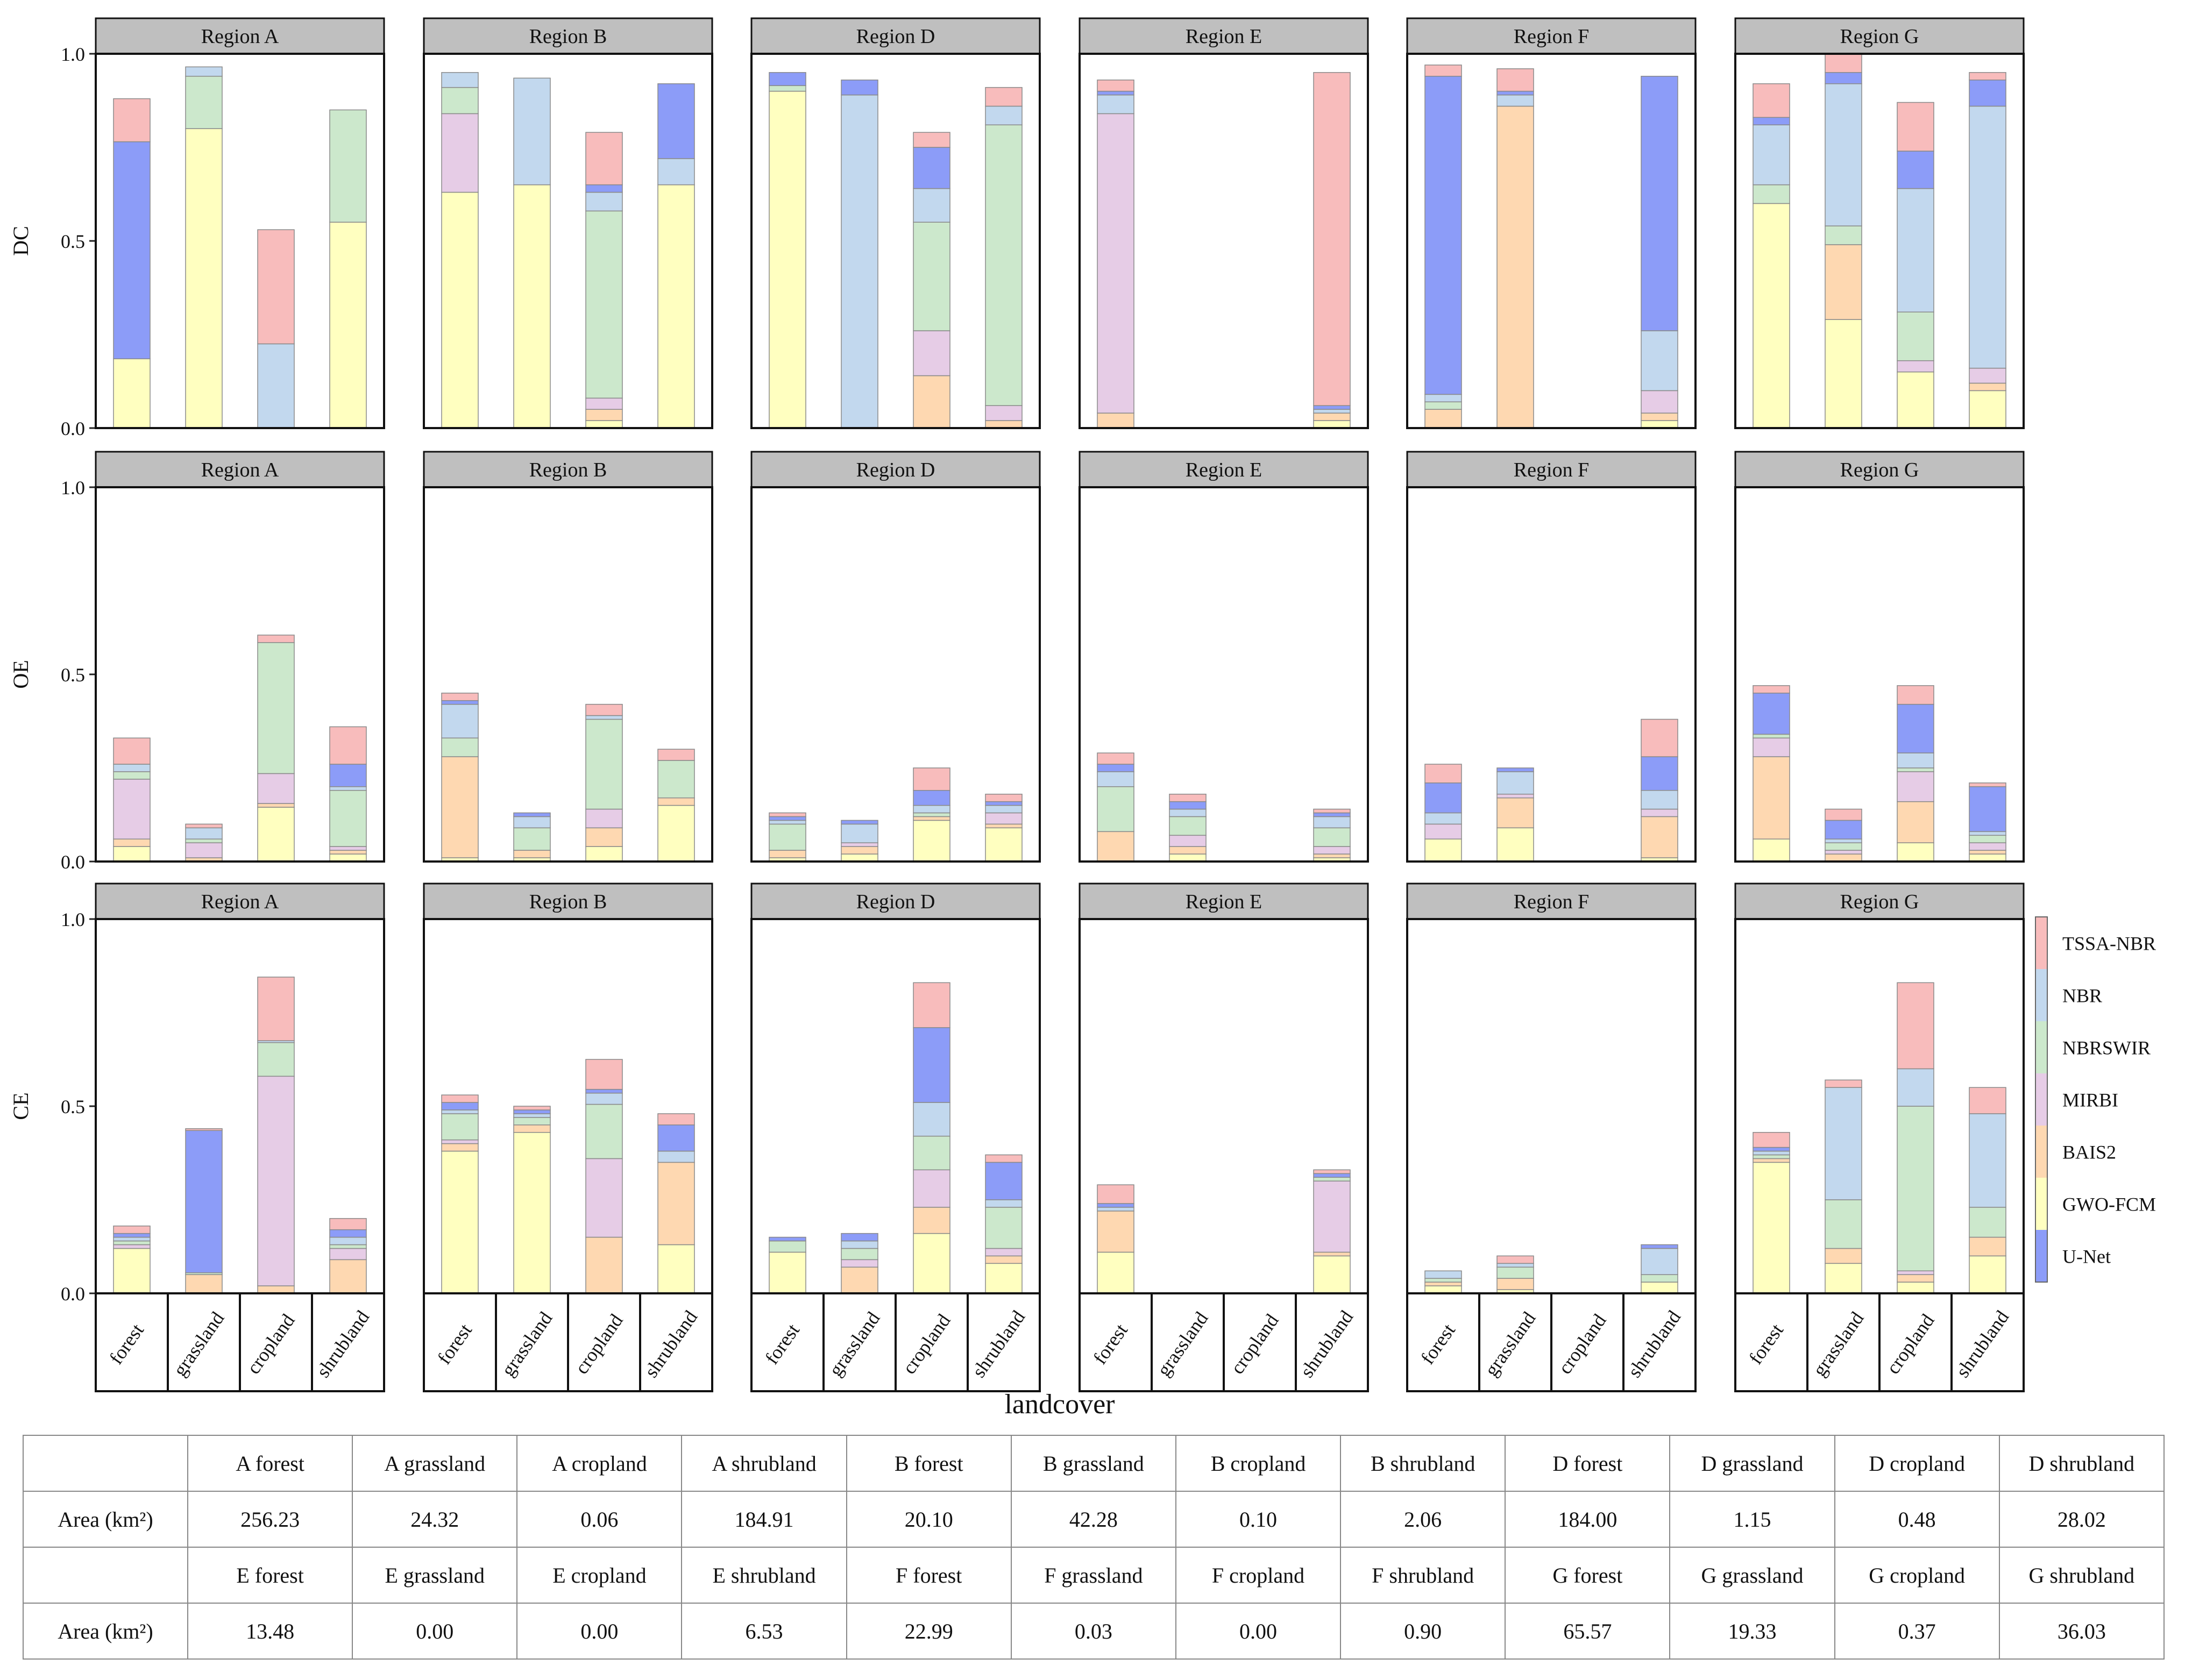 The height and width of the screenshot is (1680, 2185). I want to click on area-table-header-cell: B forest, so click(929, 1463).